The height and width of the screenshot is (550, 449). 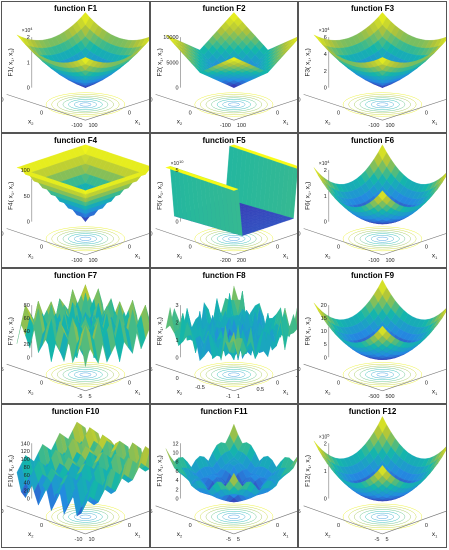 What do you see at coordinates (75, 8) in the screenshot?
I see `panel-title: function F1` at bounding box center [75, 8].